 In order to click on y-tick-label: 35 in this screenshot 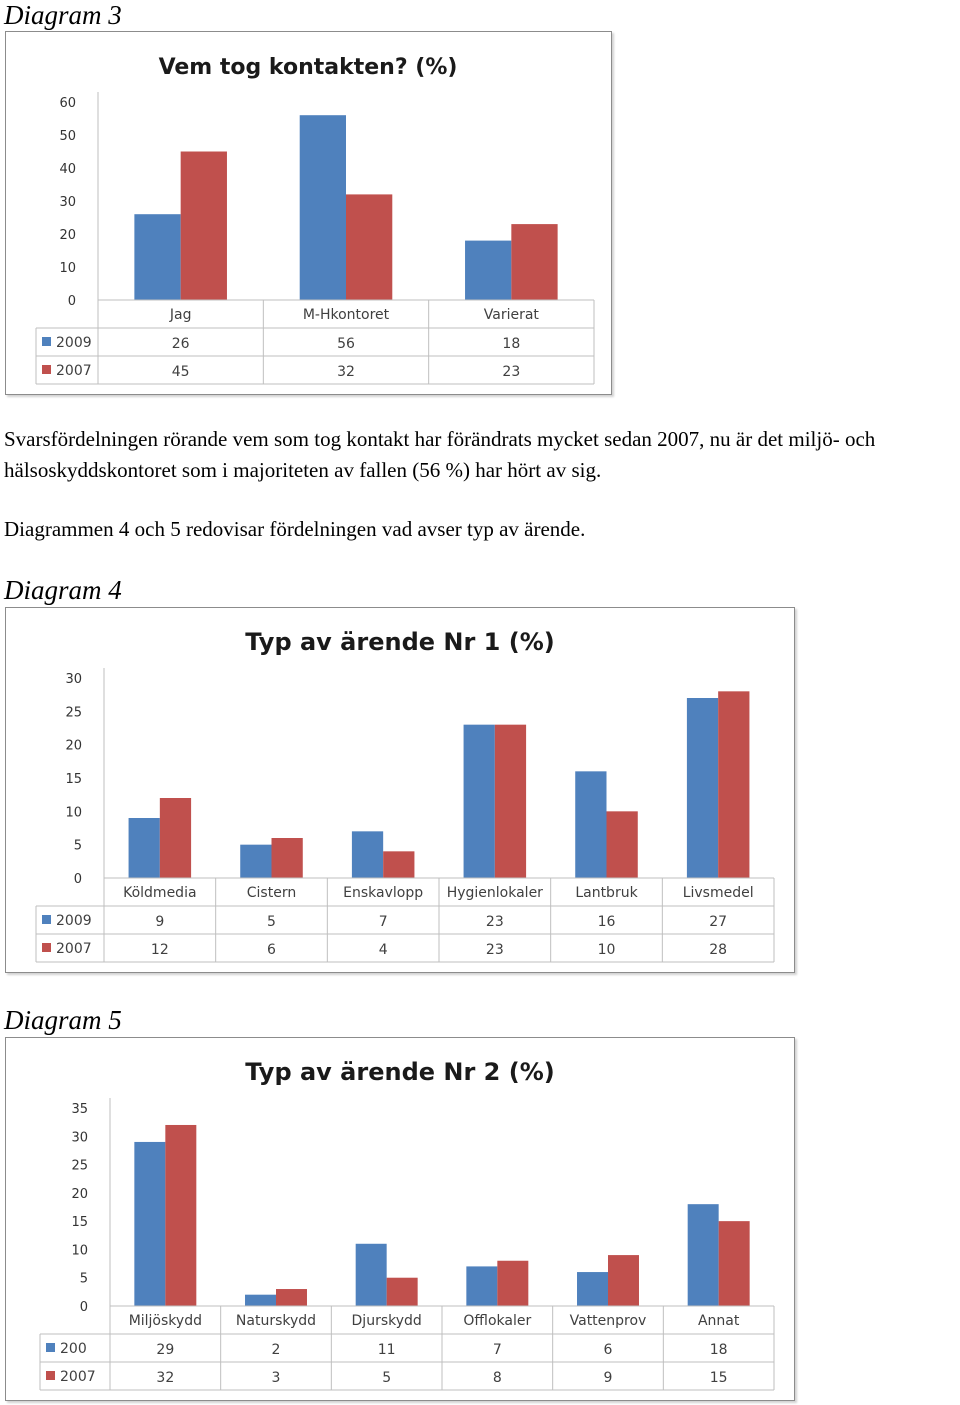, I will do `click(79, 1109)`.